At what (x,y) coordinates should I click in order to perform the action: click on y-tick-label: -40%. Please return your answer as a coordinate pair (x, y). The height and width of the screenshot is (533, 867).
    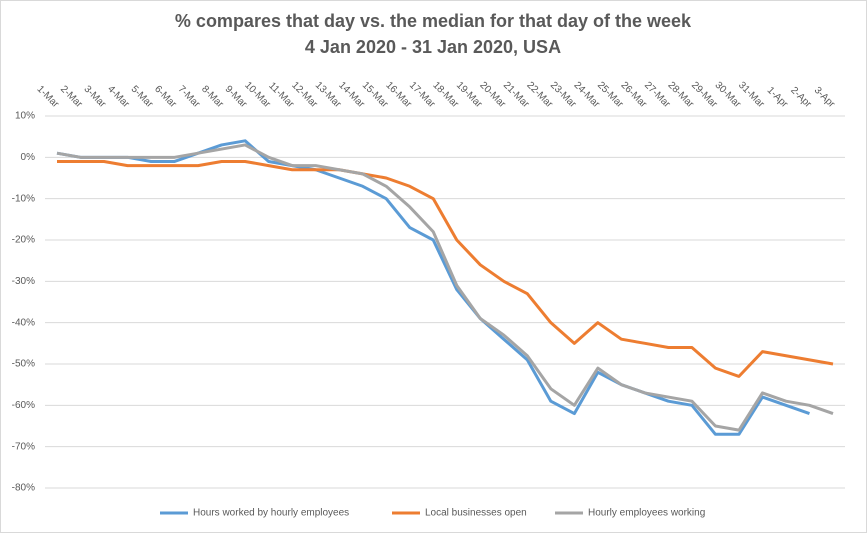
    Looking at the image, I should click on (23, 322).